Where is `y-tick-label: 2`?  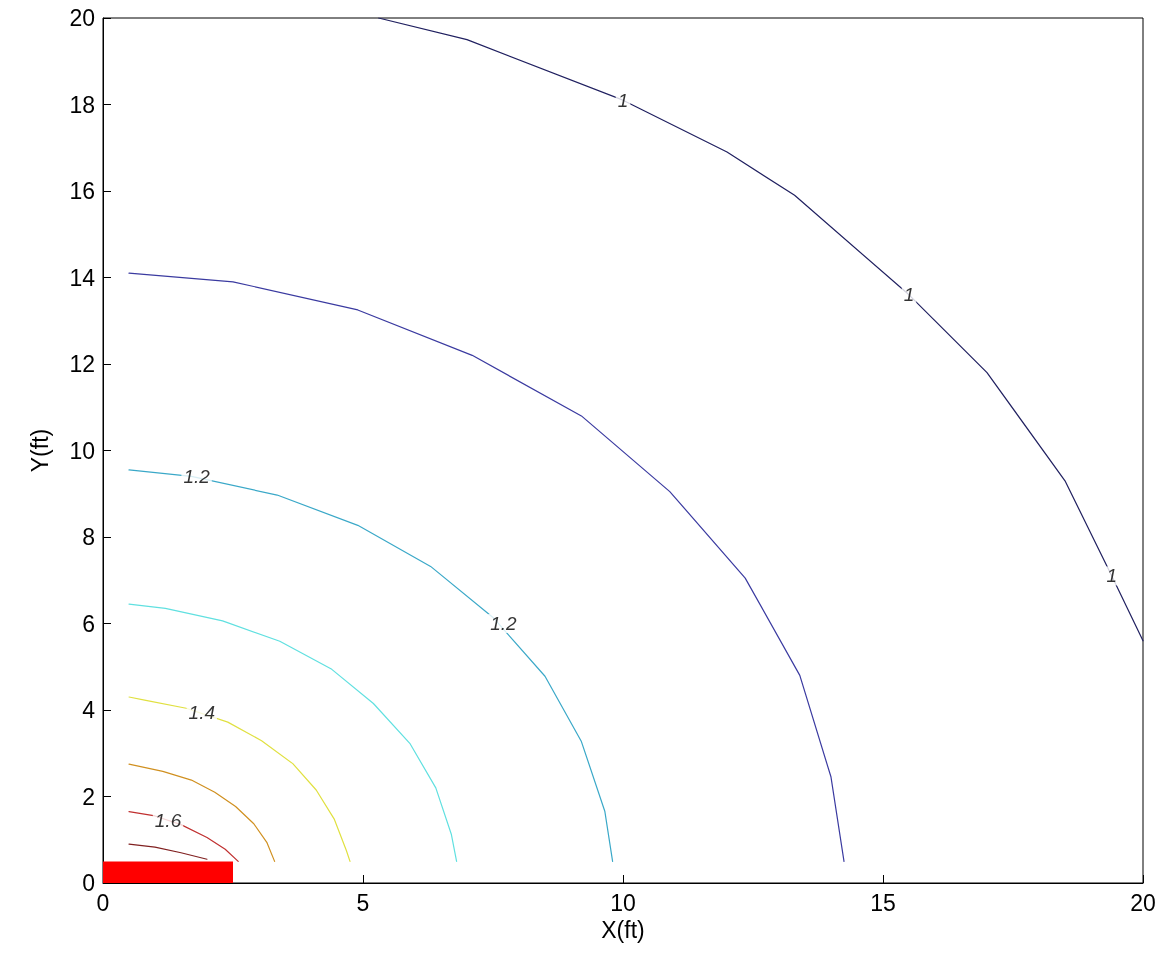
y-tick-label: 2 is located at coordinates (88, 796).